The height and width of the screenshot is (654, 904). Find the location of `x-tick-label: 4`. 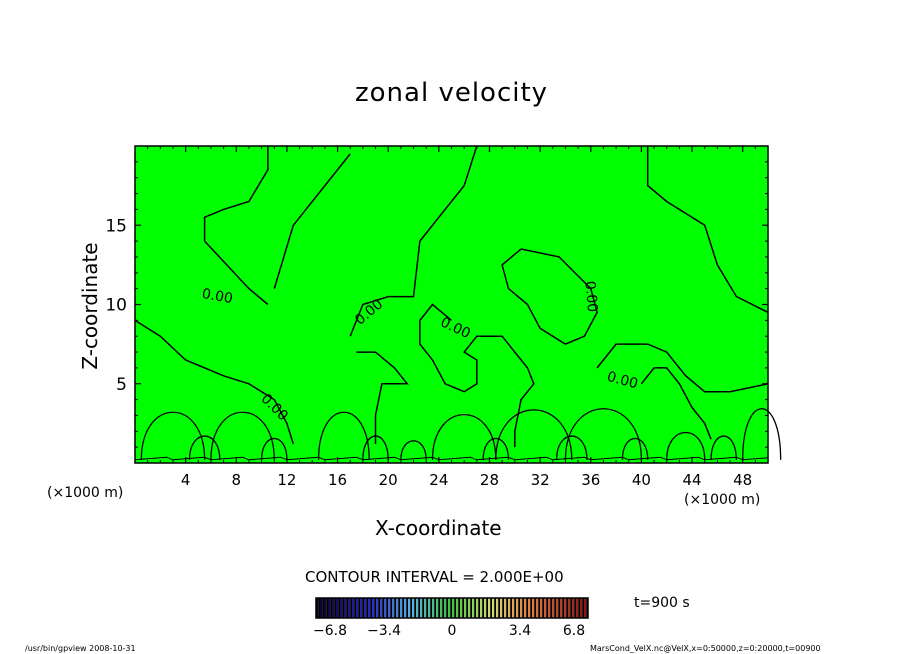

x-tick-label: 4 is located at coordinates (186, 480).